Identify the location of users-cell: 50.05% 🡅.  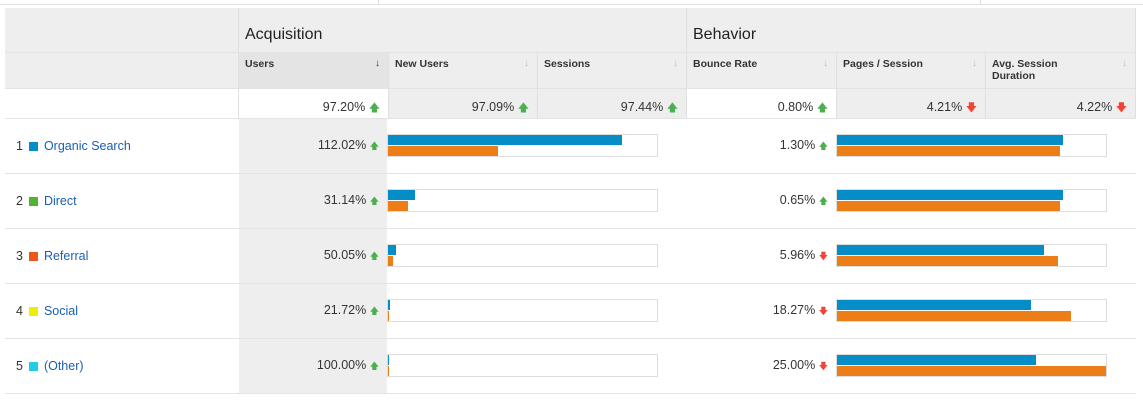
(313, 256).